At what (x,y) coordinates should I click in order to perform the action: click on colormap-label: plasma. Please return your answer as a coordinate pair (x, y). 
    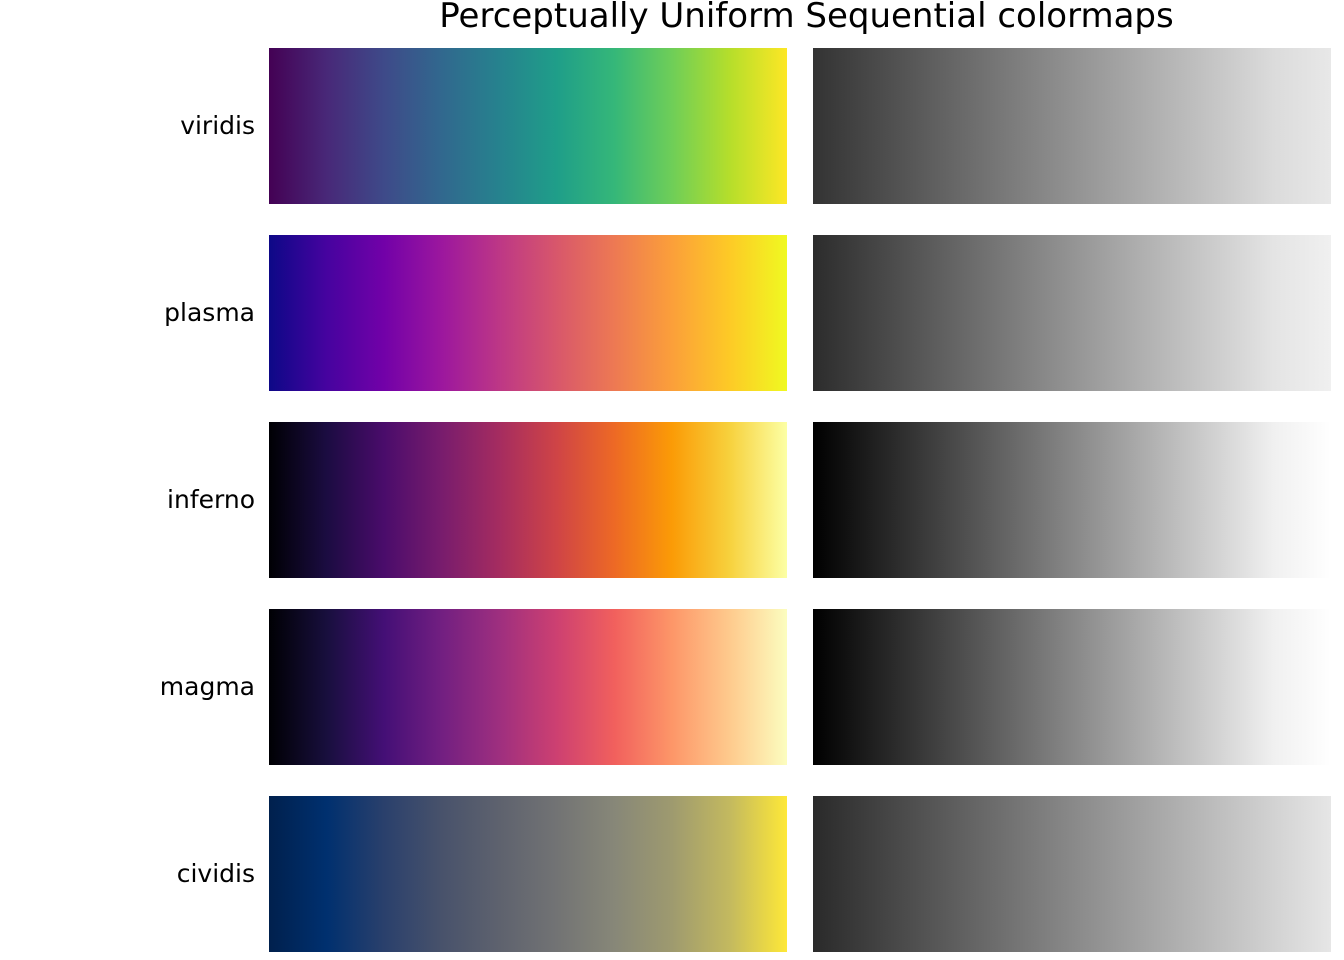
    Looking at the image, I should click on (209, 312).